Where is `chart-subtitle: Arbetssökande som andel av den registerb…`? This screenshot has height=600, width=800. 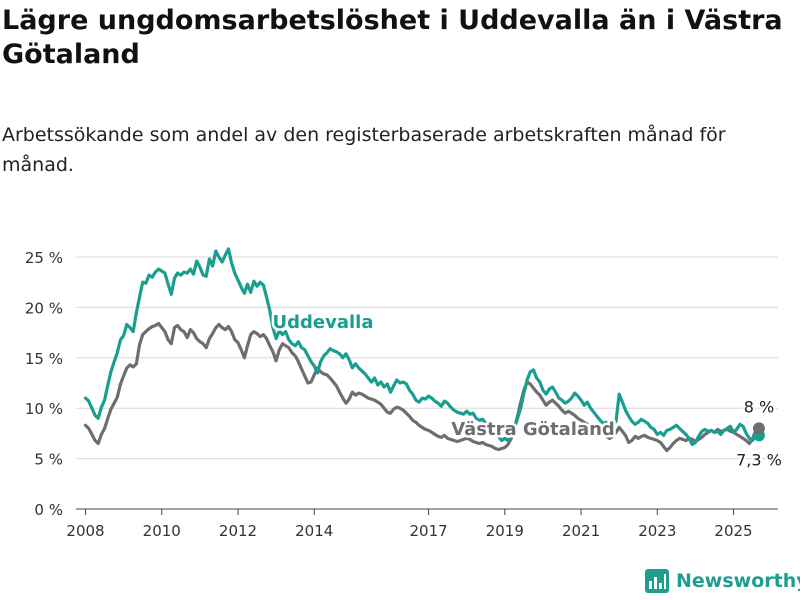
chart-subtitle: Arbetssökande som andel av den registerb… is located at coordinates (364, 150).